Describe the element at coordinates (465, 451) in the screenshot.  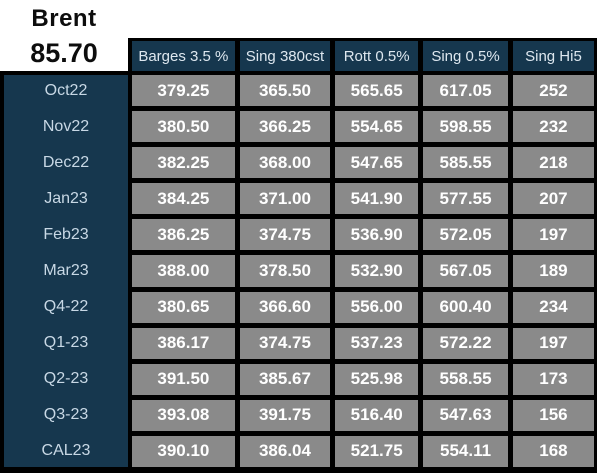
I see `price-cell: 554.11` at that location.